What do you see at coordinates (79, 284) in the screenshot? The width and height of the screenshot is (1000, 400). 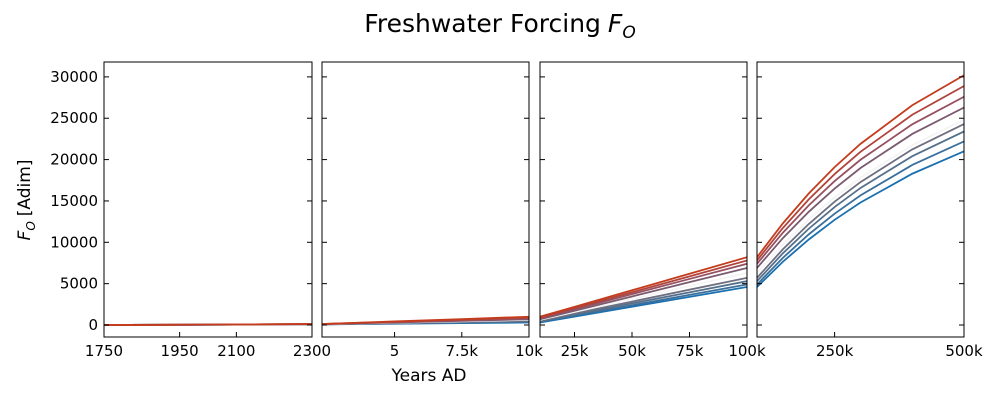 I see `y-tick-label: 5000` at bounding box center [79, 284].